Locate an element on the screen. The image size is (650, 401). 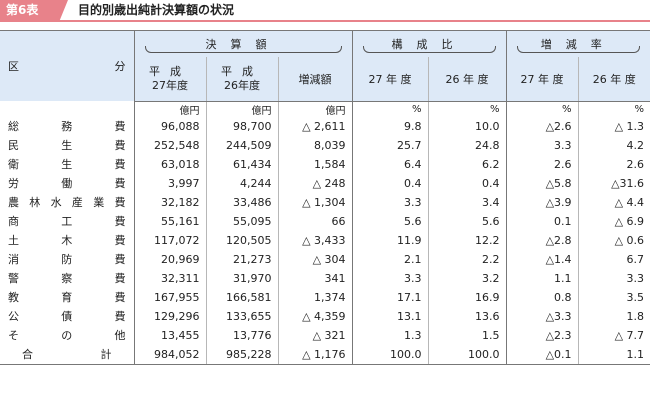
value-cell: 4,244 is located at coordinates (241, 183).